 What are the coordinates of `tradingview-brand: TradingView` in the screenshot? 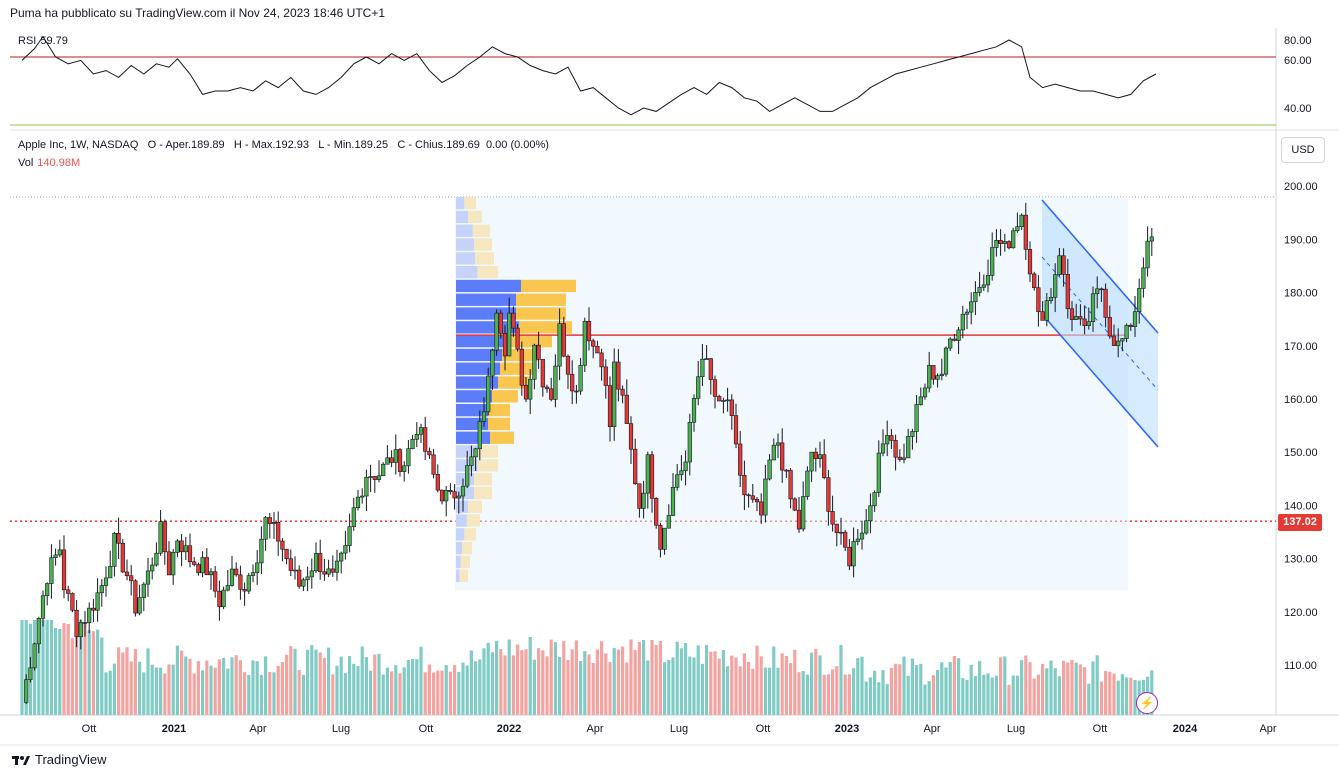 It's located at (59, 759).